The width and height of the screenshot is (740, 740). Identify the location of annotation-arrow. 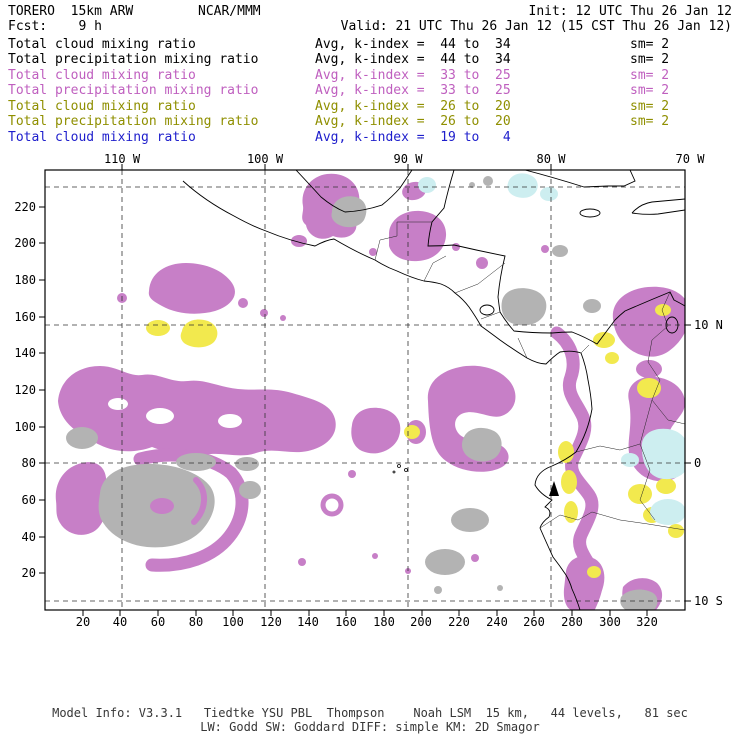
(554, 488).